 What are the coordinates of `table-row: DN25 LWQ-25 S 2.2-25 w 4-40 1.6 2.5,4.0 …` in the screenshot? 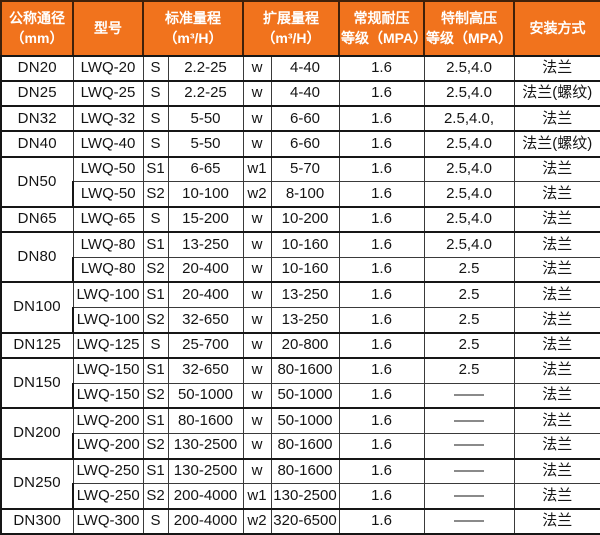 It's located at (300, 93).